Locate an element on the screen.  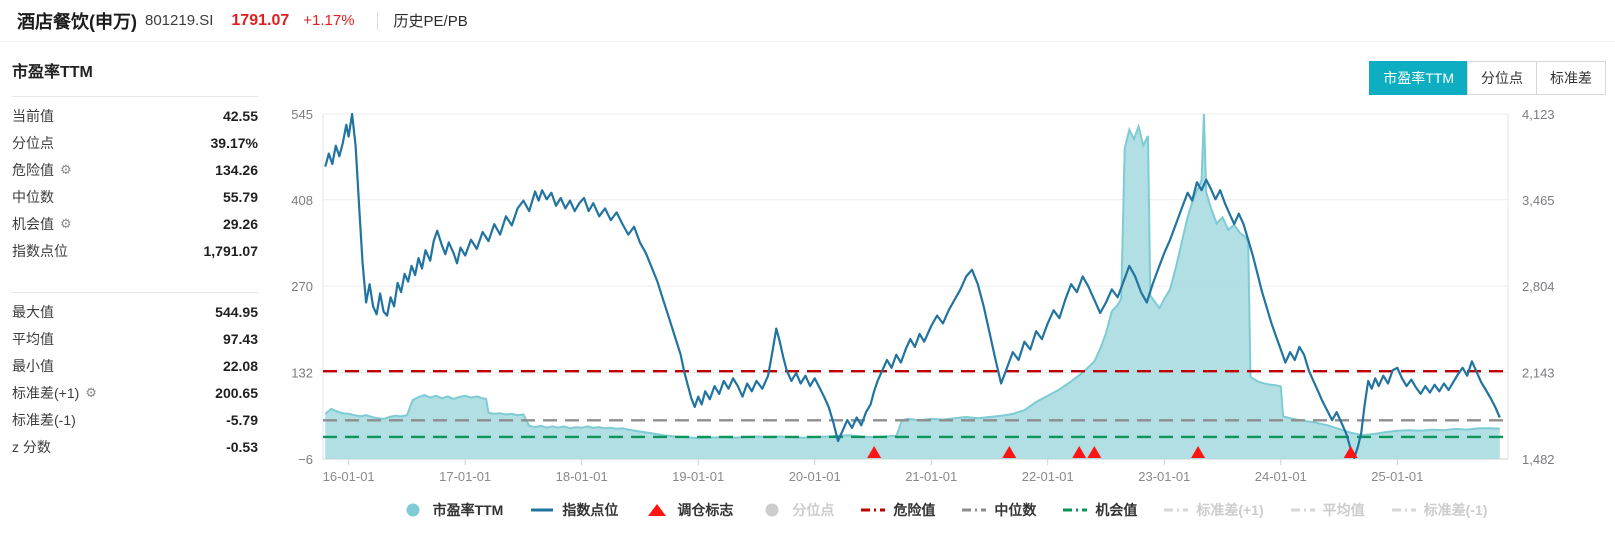
legend-label: 指数点位 is located at coordinates (590, 510).